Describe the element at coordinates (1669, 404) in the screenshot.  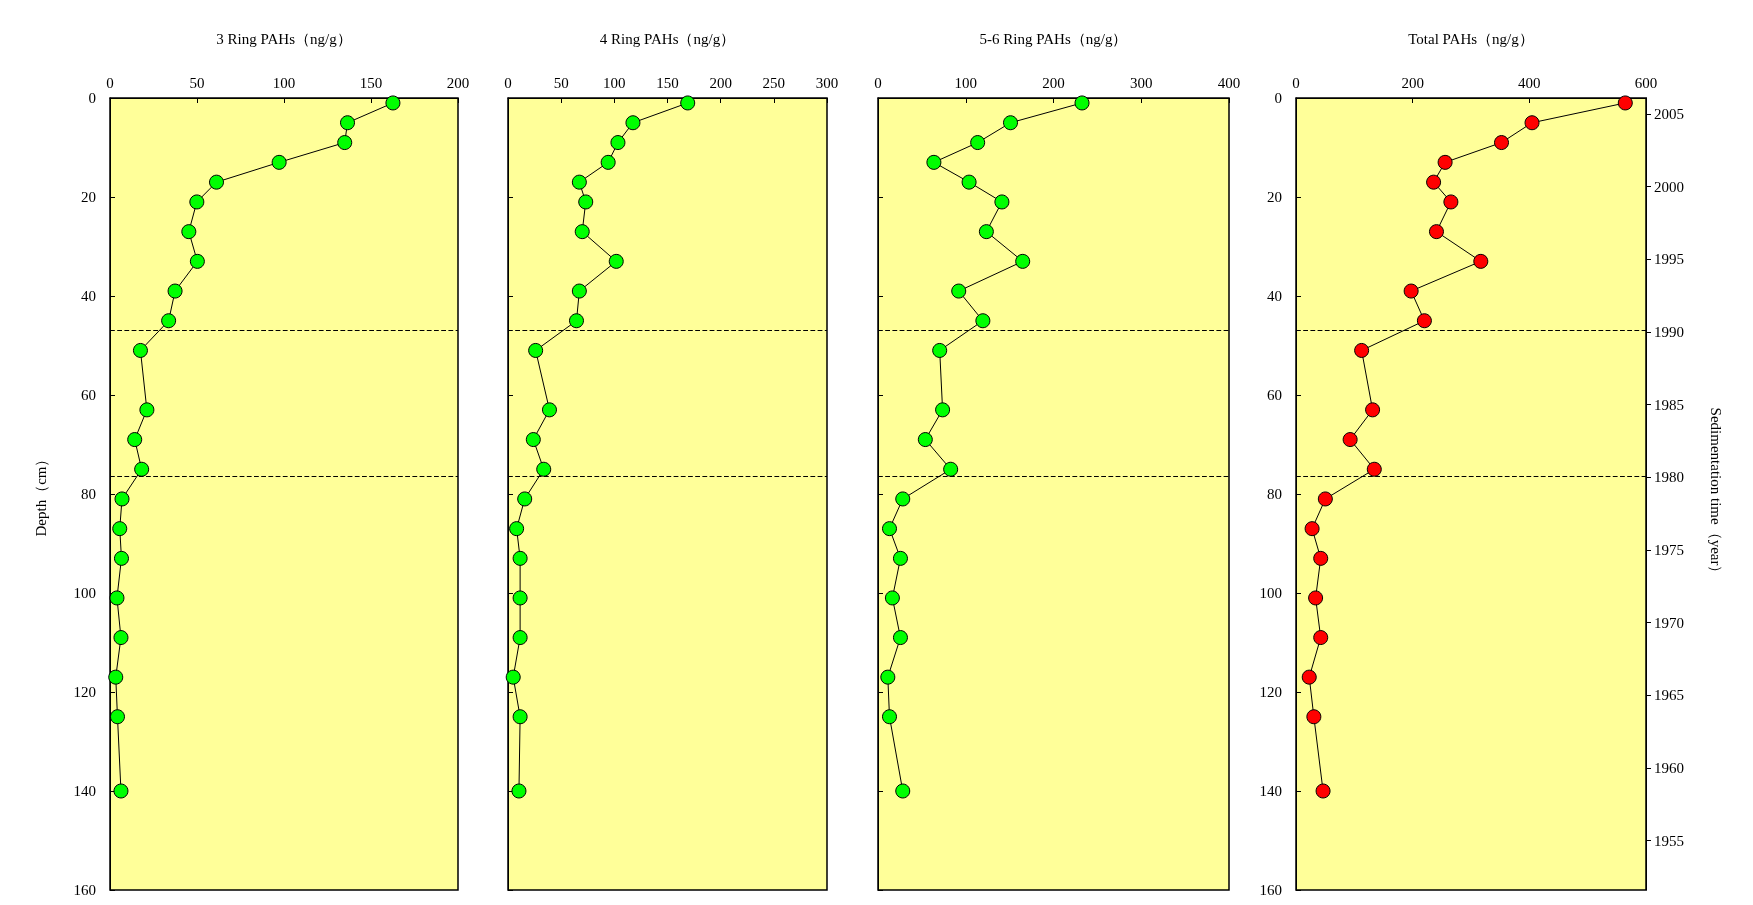
I see `y2-tick-label: 1985` at that location.